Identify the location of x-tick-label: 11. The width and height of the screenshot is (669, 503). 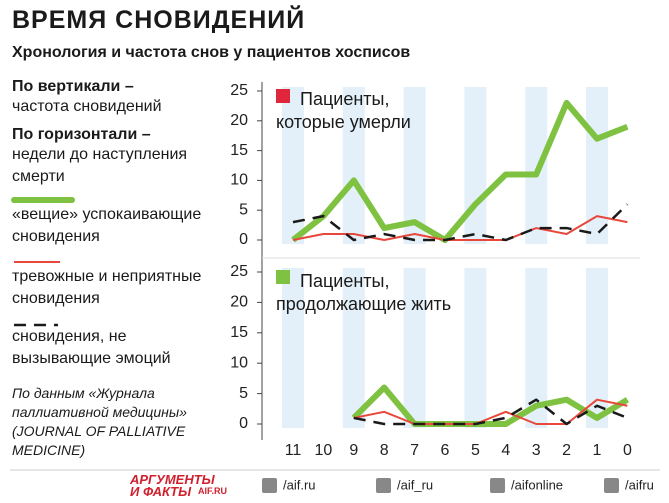
(293, 450).